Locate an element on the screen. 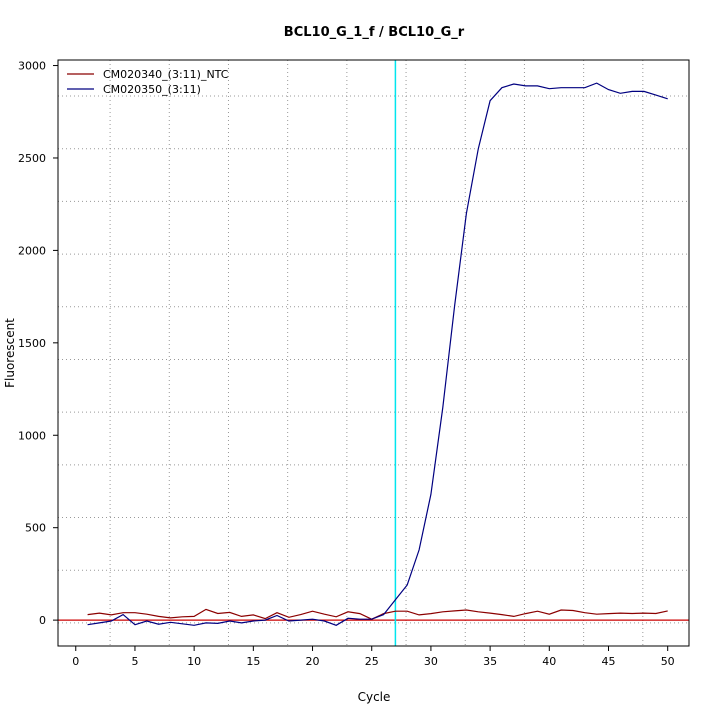  x-tick-label: 45 is located at coordinates (608, 661).